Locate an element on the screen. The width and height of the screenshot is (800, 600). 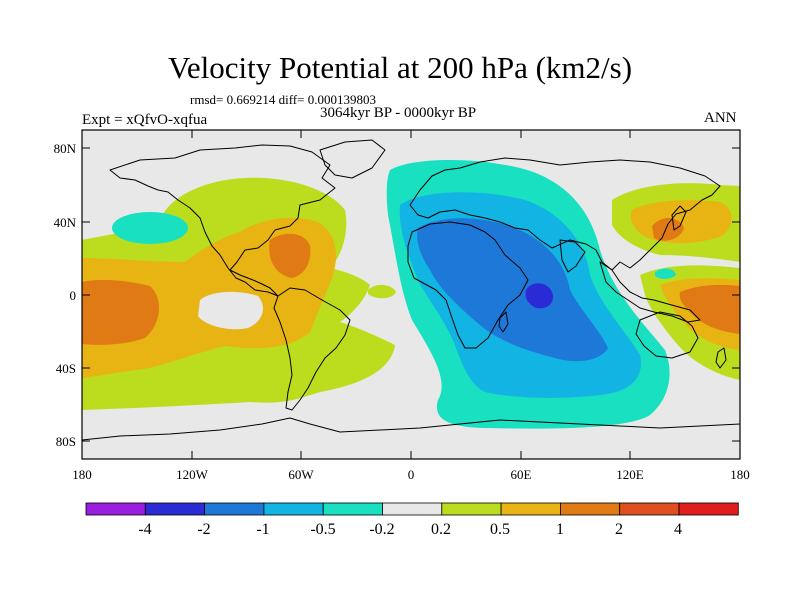
colorbar-label-0.2: 0.2 is located at coordinates (441, 529).